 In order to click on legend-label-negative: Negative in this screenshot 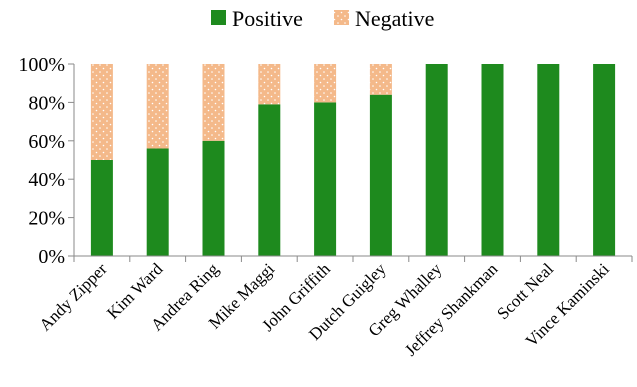, I will do `click(394, 18)`.